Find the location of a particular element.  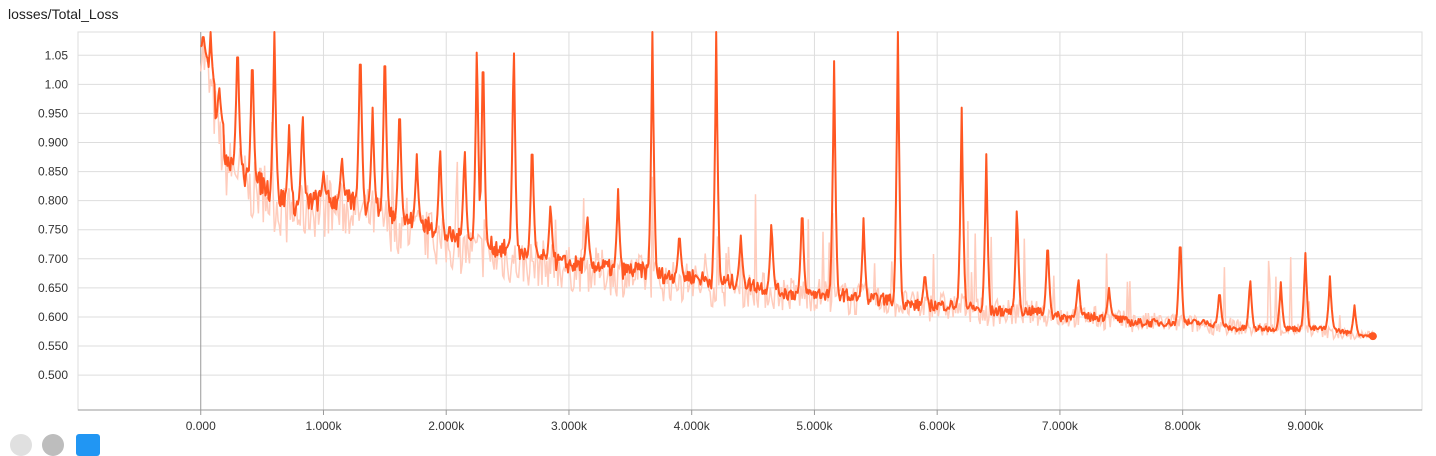

x-tick-label: 7.000k is located at coordinates (1060, 426).